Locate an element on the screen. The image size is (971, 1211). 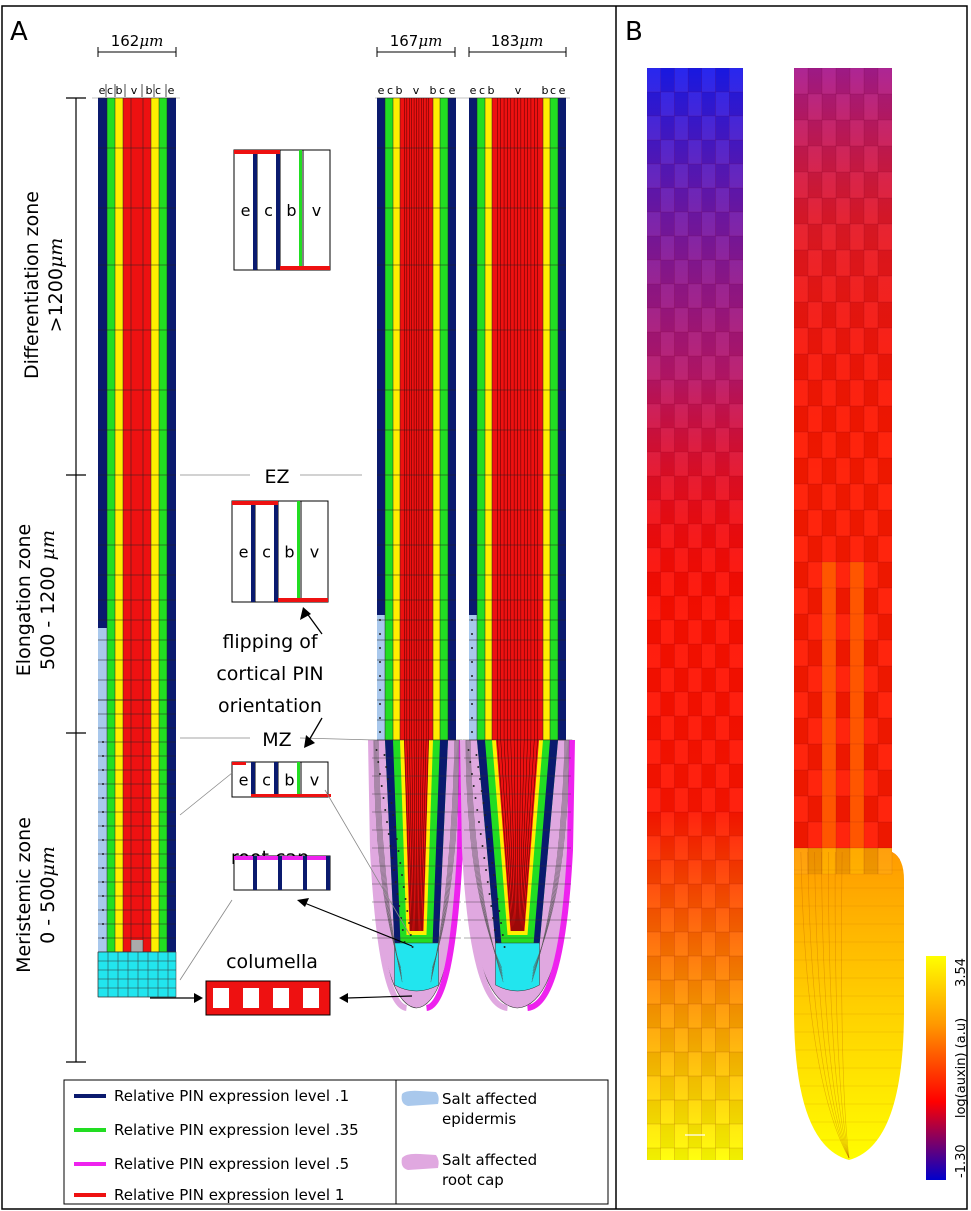
vasculature-left is located at coordinates (127, 525).